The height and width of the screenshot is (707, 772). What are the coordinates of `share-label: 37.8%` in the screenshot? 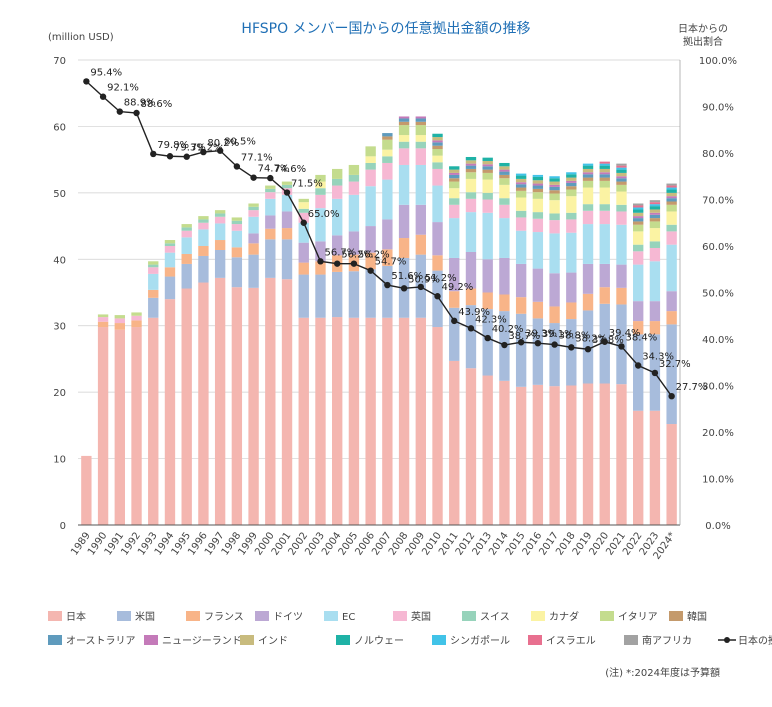 It's located at (608, 340).